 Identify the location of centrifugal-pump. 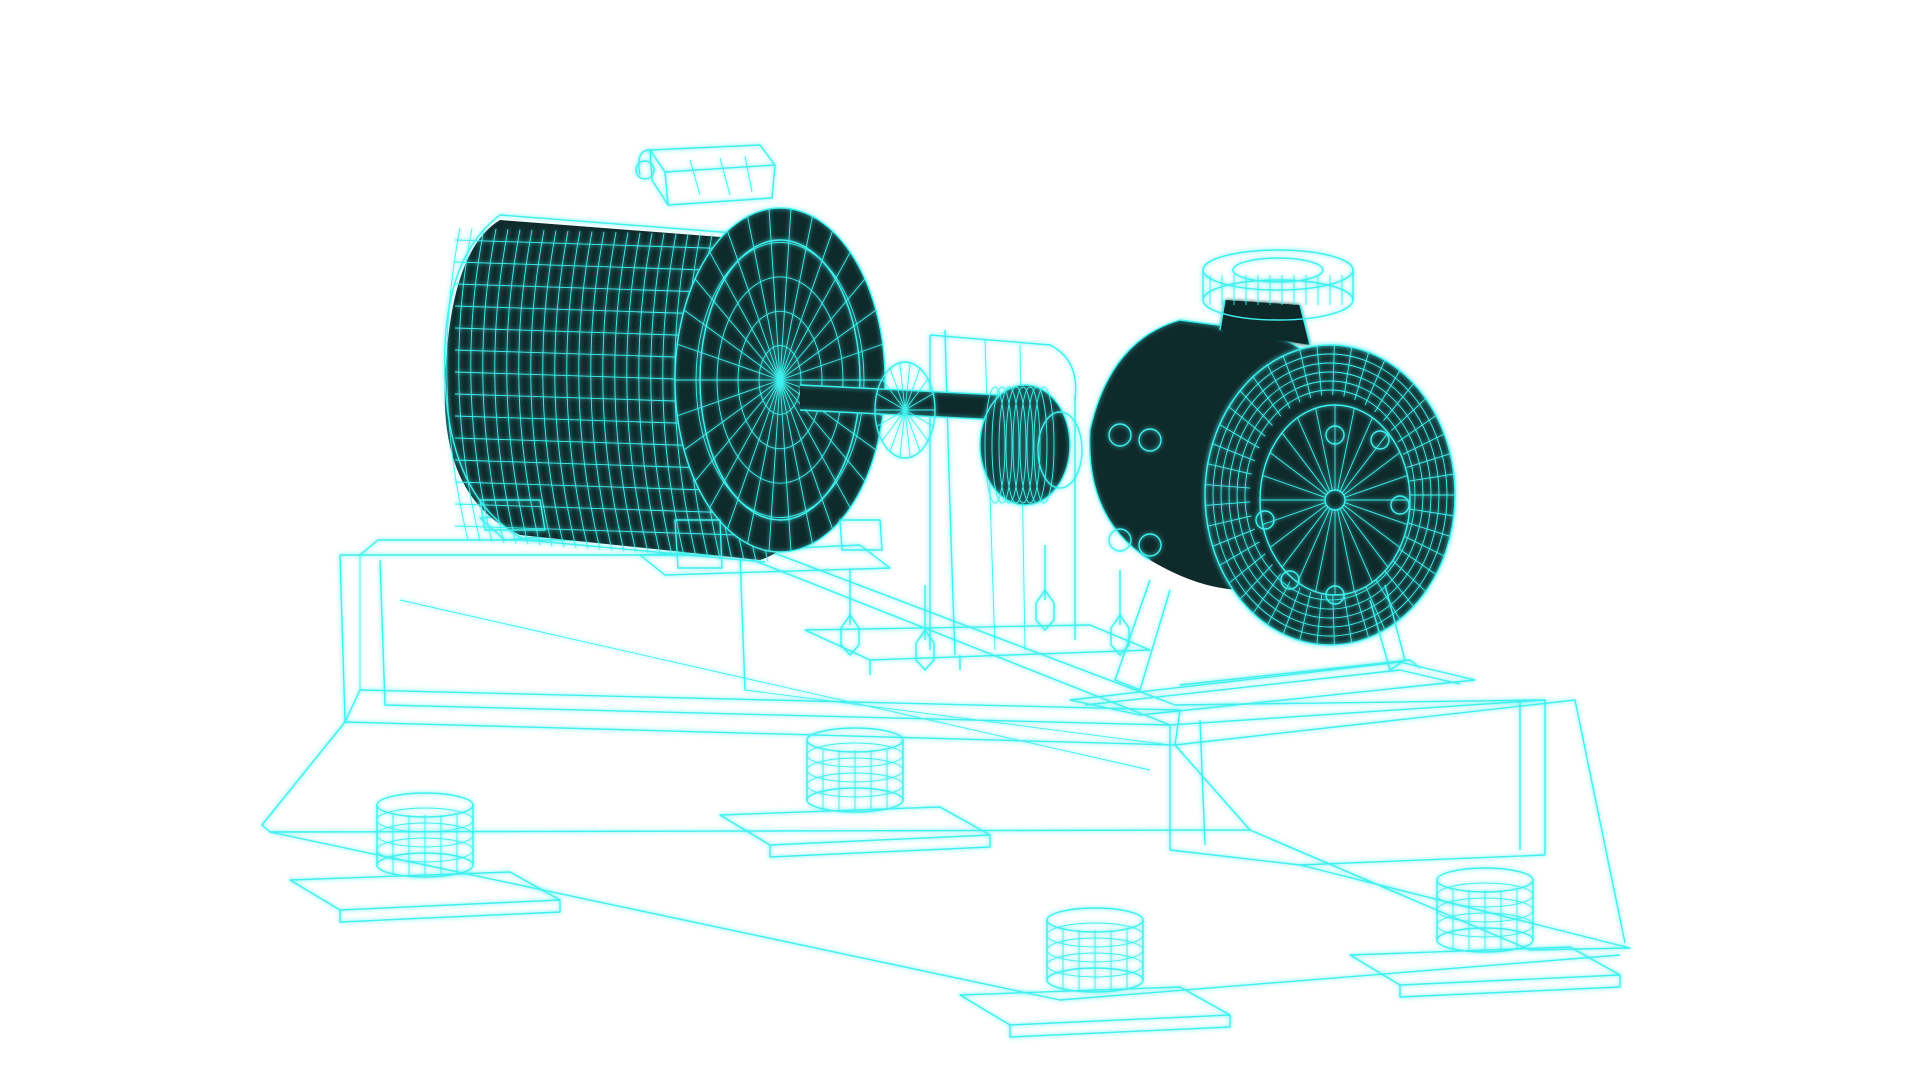
(1272, 470).